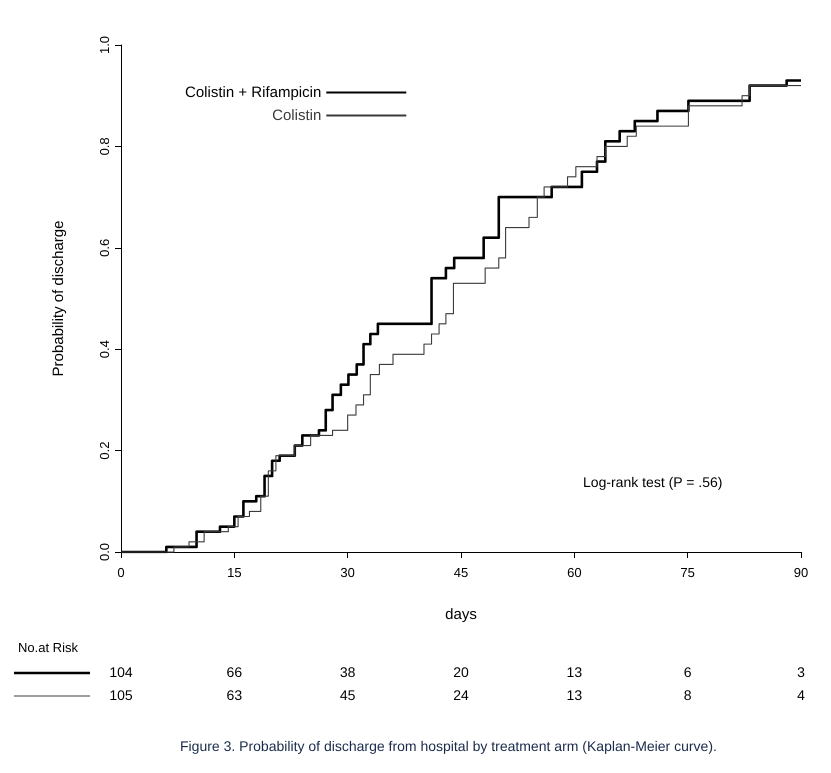 The height and width of the screenshot is (773, 831). Describe the element at coordinates (461, 572) in the screenshot. I see `x-tick-label: 45` at that location.